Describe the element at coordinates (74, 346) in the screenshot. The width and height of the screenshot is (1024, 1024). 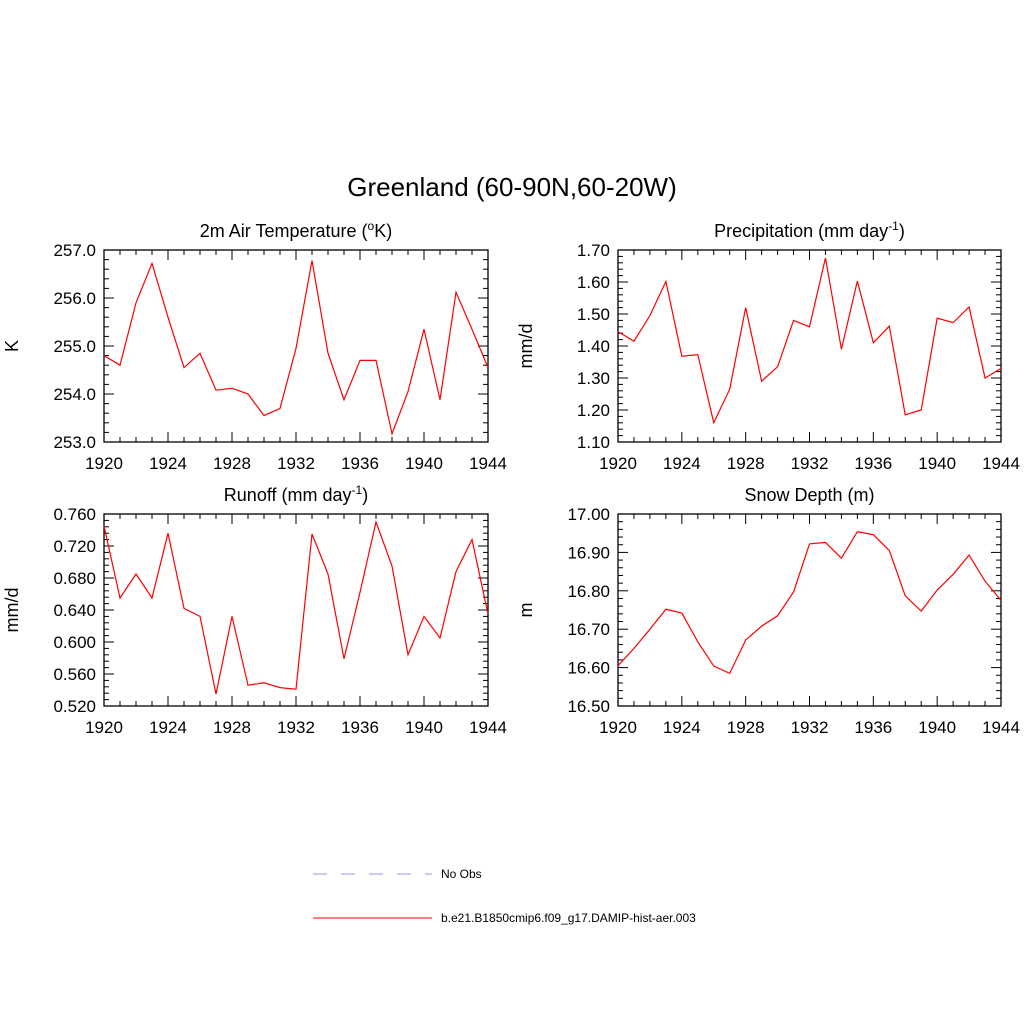
I see `y-tick-label: 255.0` at that location.